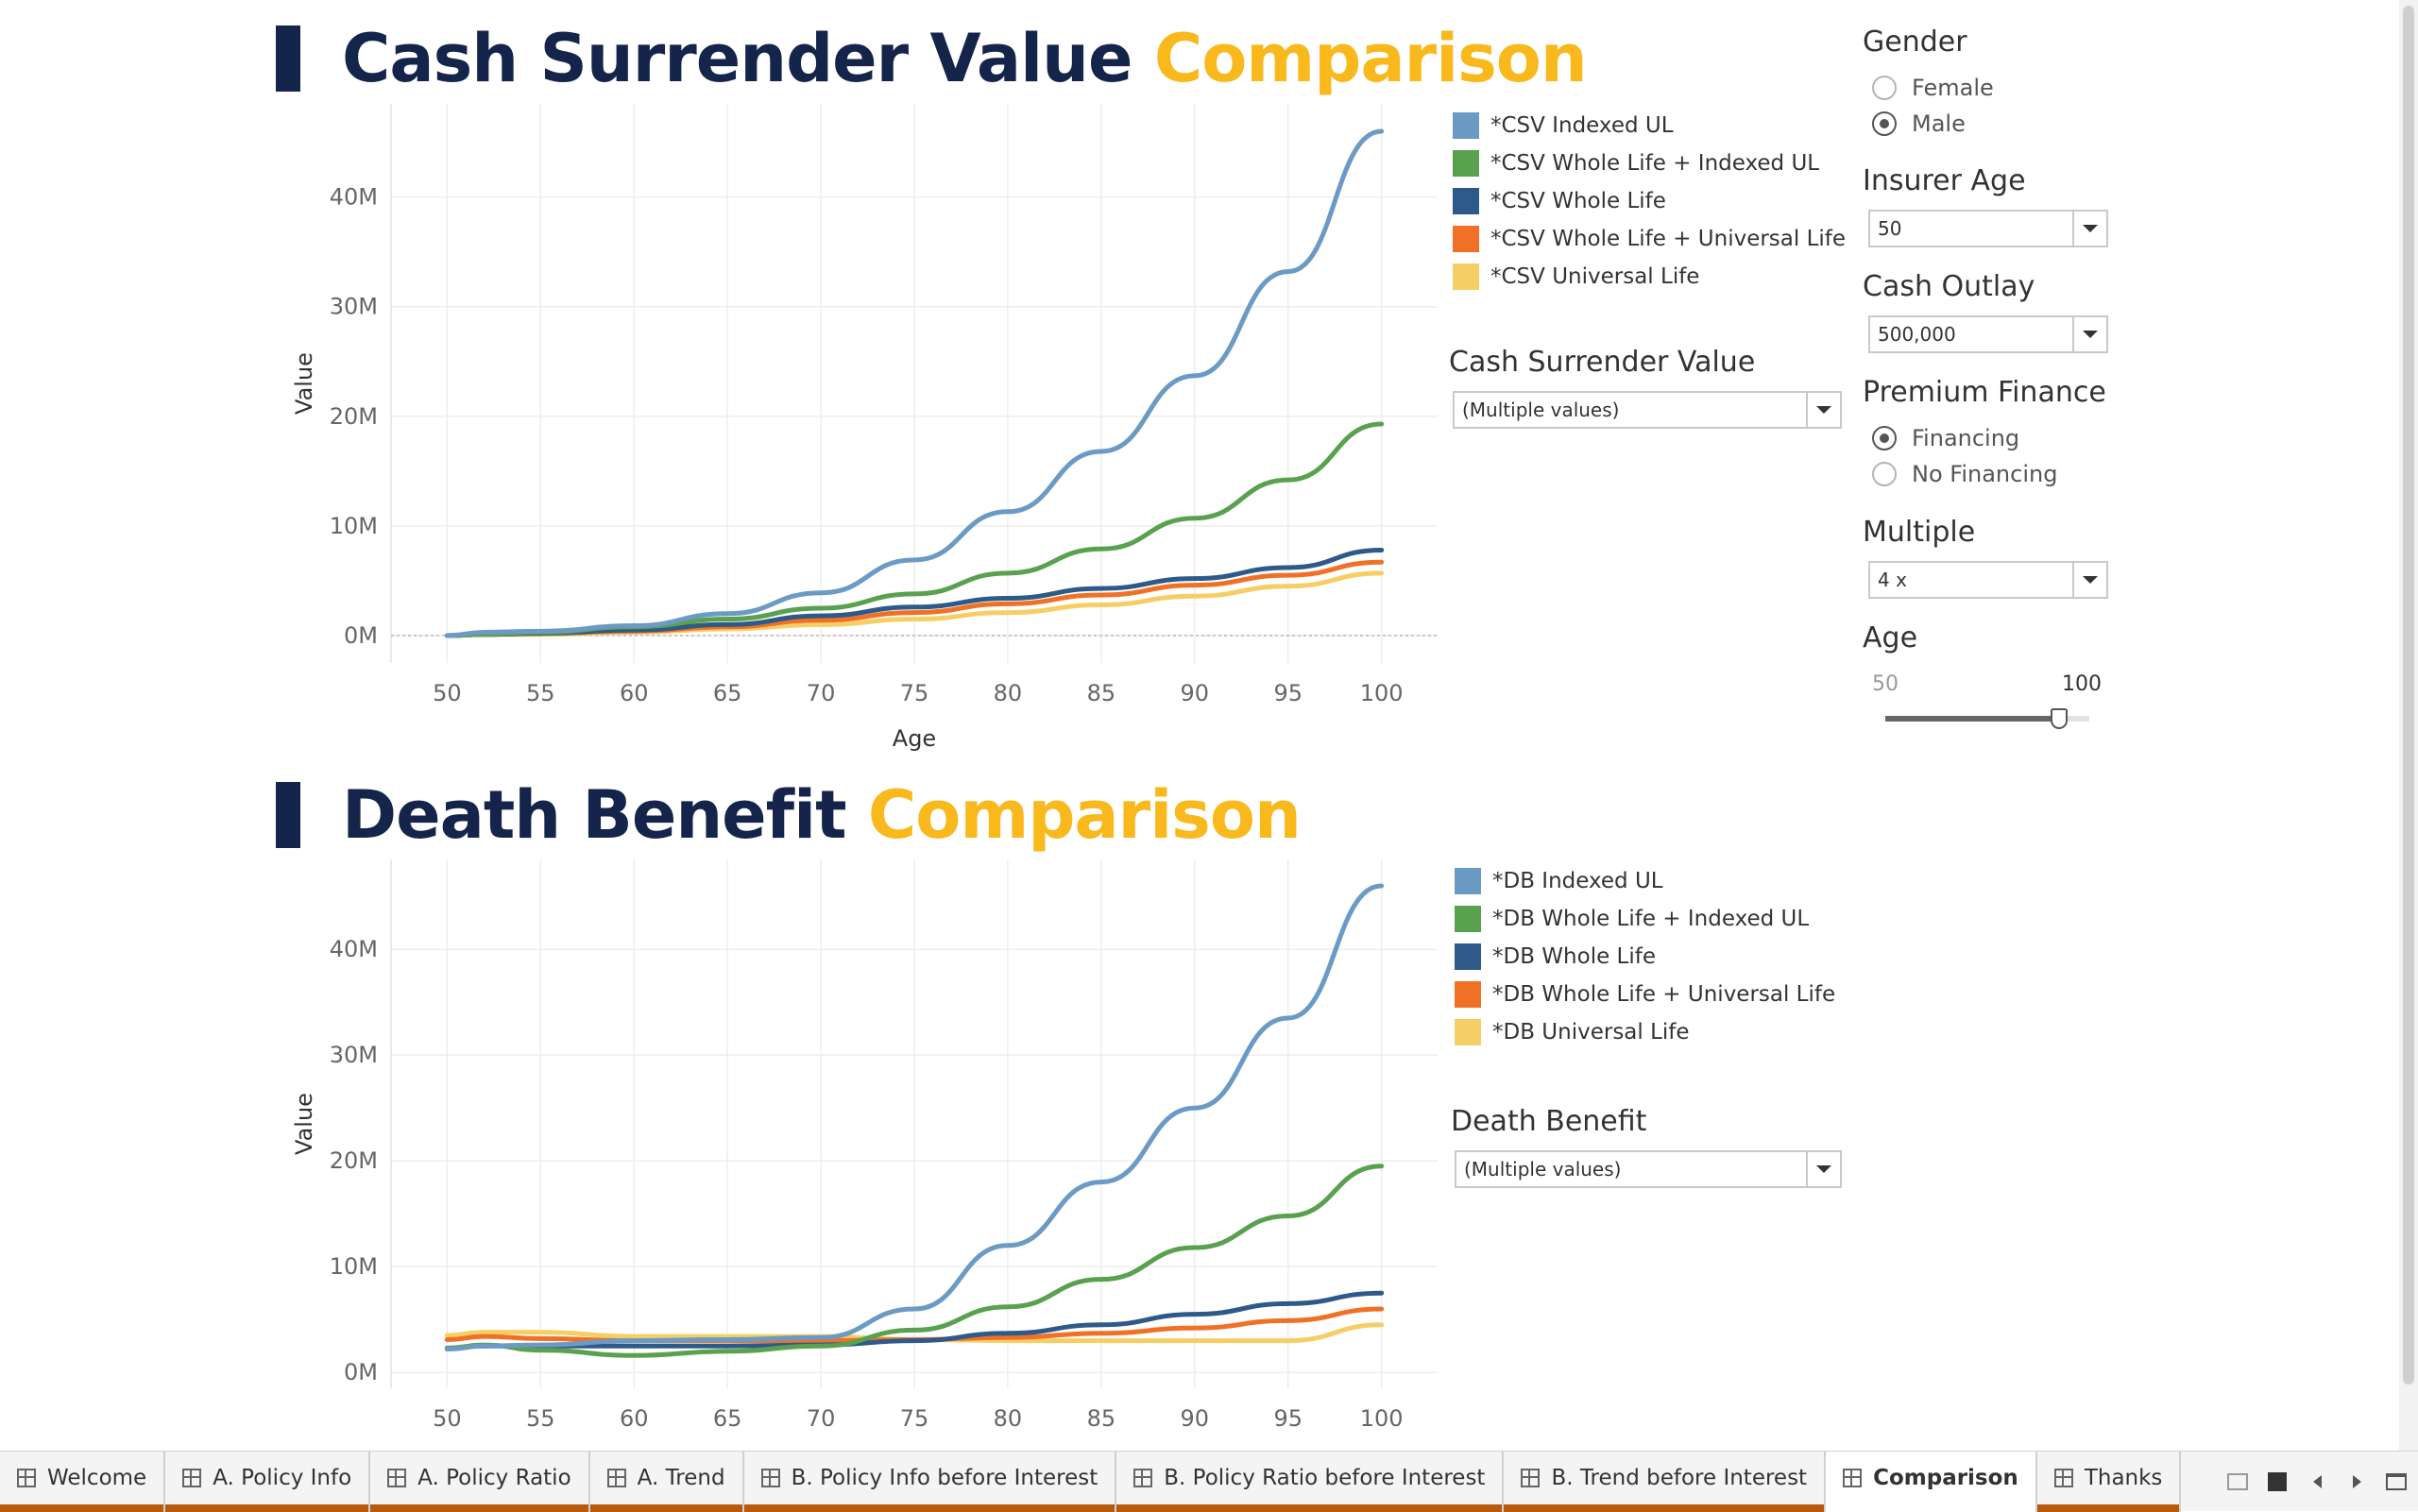  What do you see at coordinates (914, 738) in the screenshot?
I see `x-axis-title: Age` at bounding box center [914, 738].